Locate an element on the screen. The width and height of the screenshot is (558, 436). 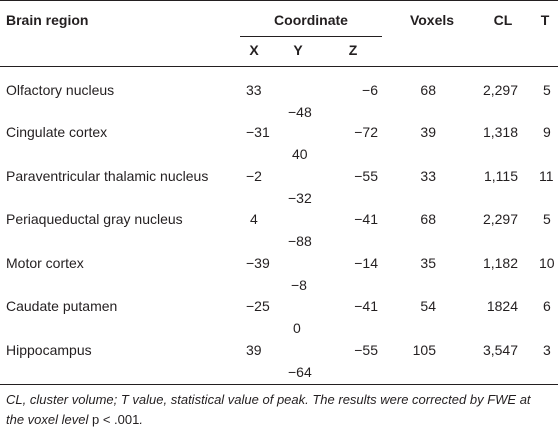
row-y: 40 is located at coordinates (300, 154).